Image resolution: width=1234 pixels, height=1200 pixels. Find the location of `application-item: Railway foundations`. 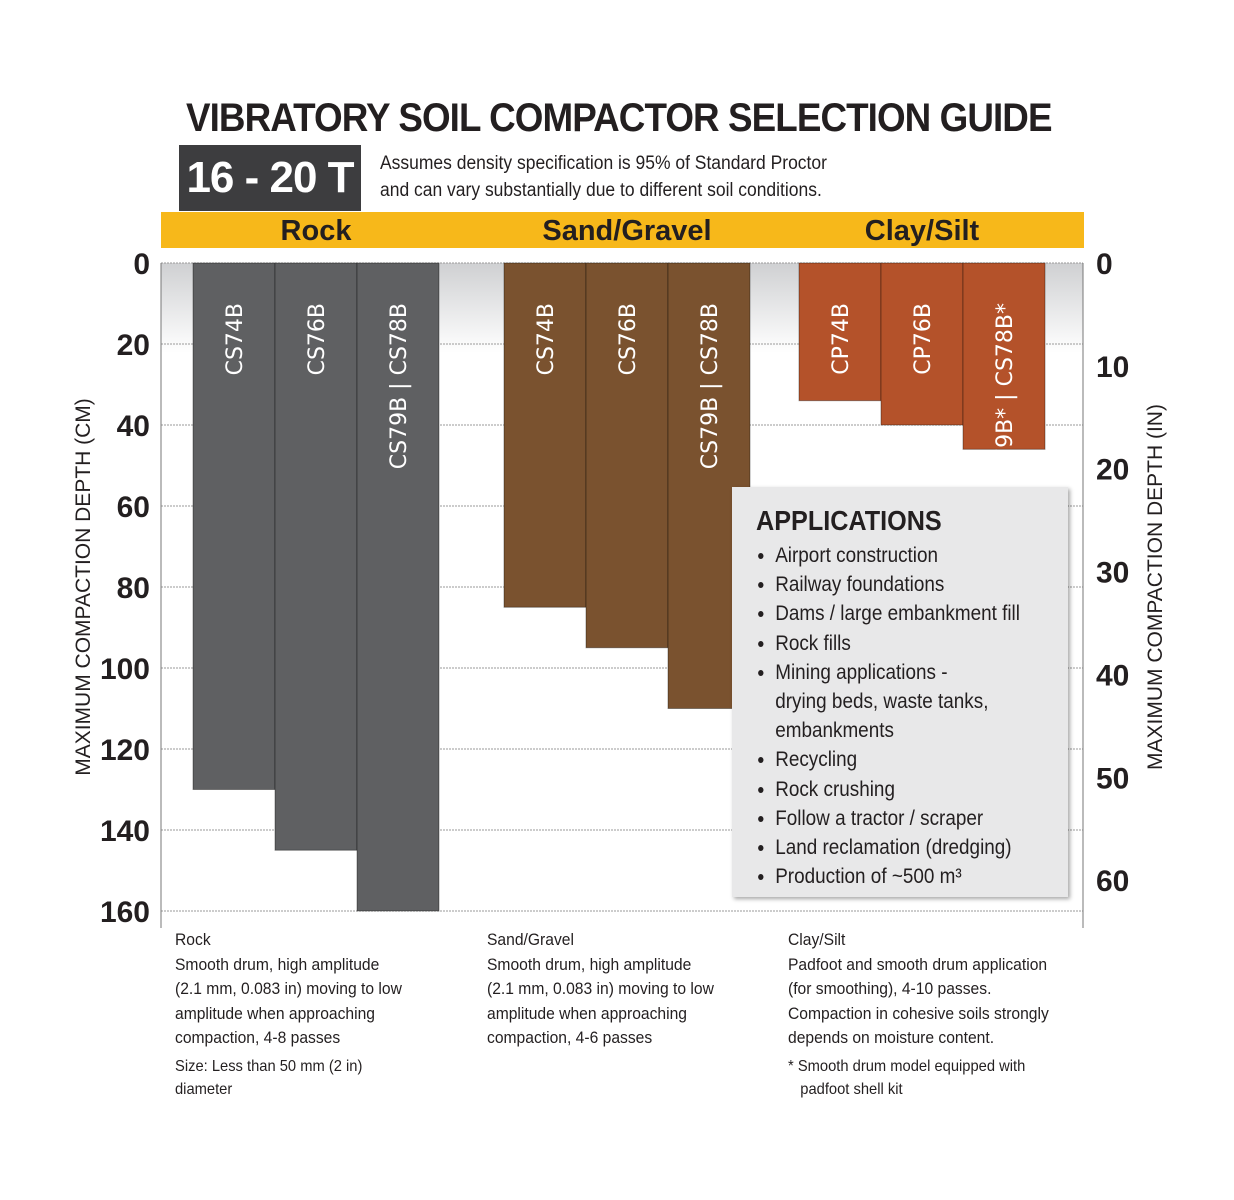

application-item: Railway foundations is located at coordinates (923, 584).